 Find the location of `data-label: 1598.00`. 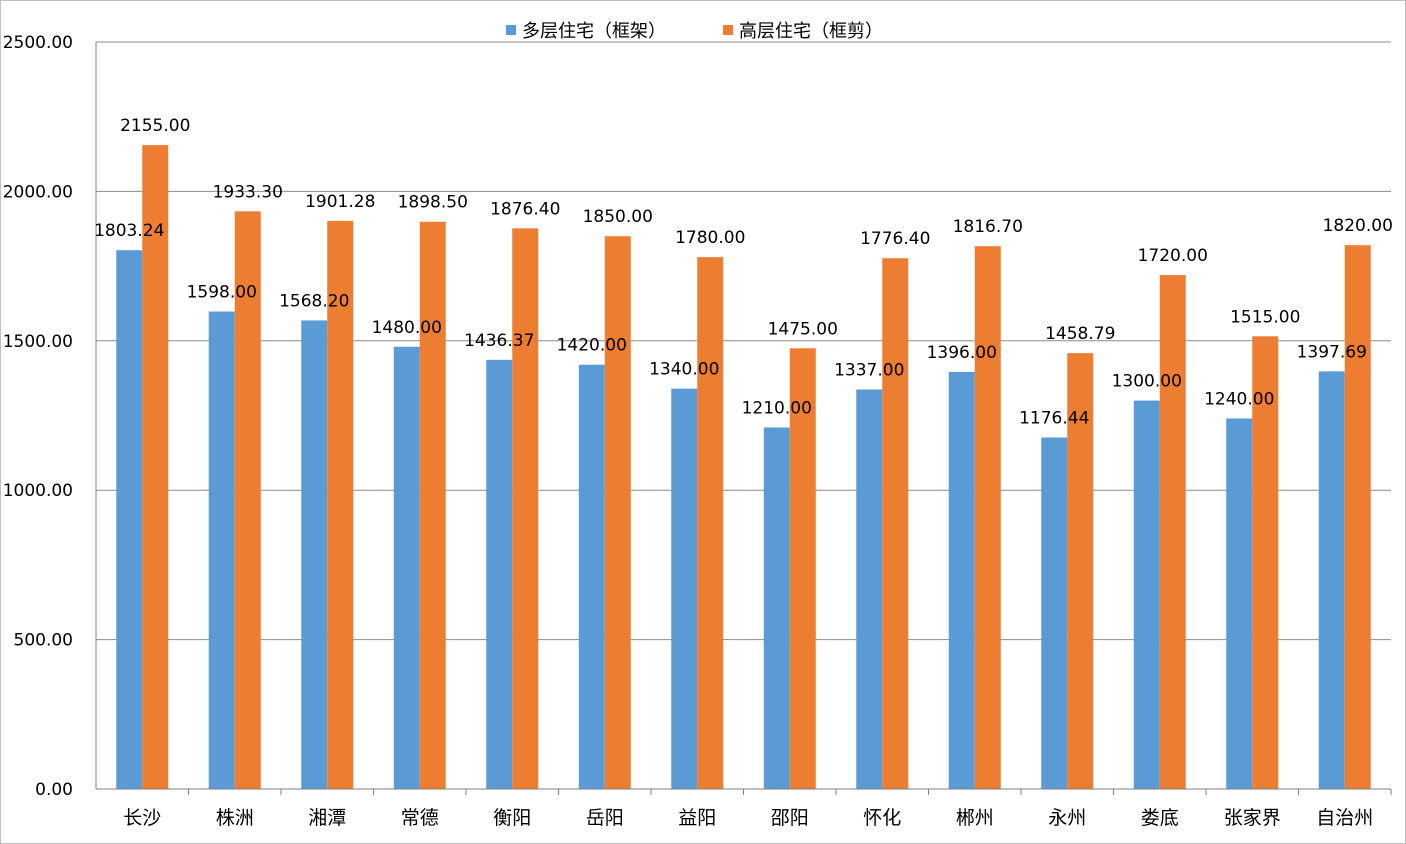

data-label: 1598.00 is located at coordinates (222, 293).